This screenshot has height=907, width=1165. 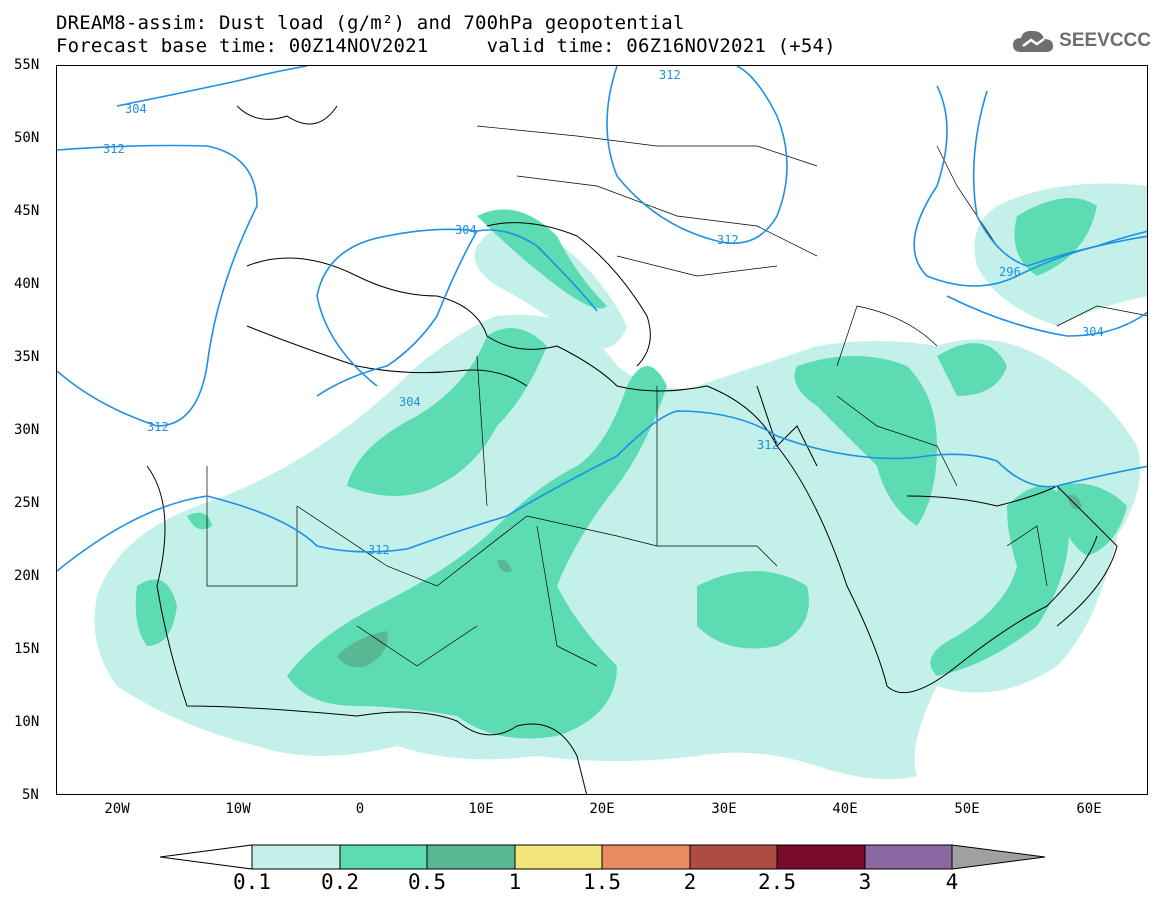 What do you see at coordinates (602, 882) in the screenshot?
I see `colorbar-label: 1.5` at bounding box center [602, 882].